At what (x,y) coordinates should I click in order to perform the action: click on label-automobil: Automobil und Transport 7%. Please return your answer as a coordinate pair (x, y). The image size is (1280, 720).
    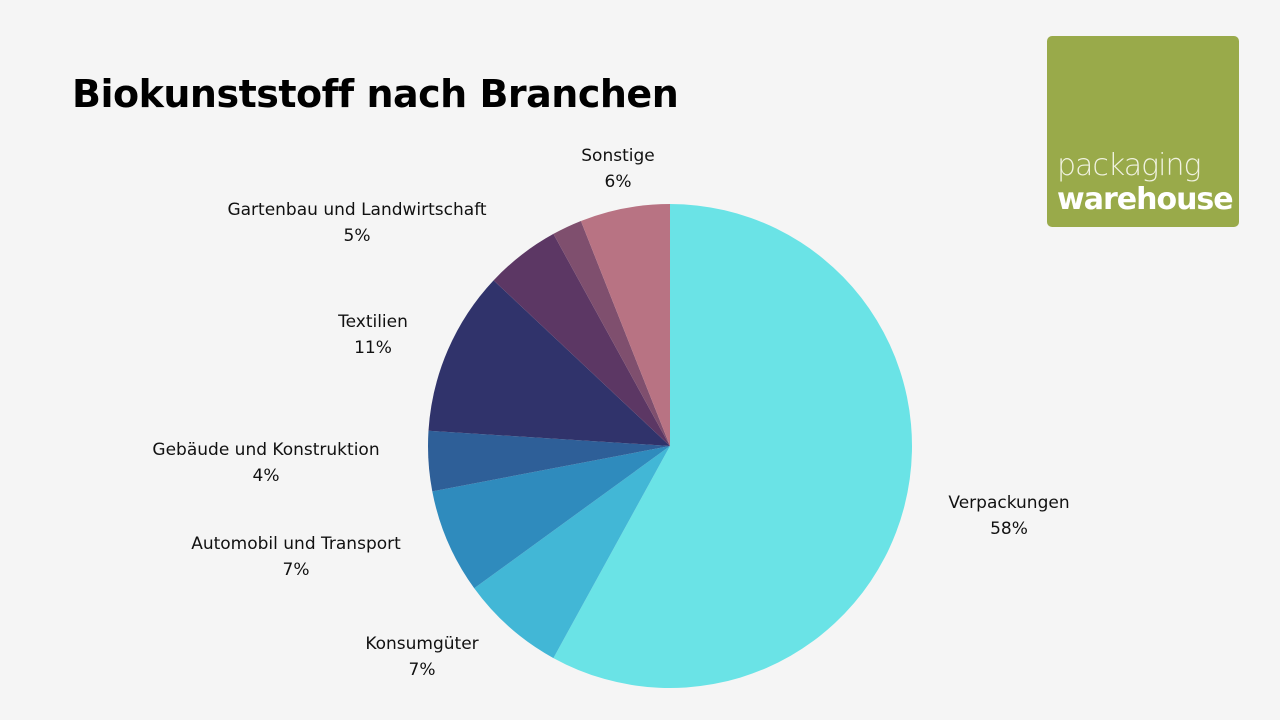
    Looking at the image, I should click on (296, 557).